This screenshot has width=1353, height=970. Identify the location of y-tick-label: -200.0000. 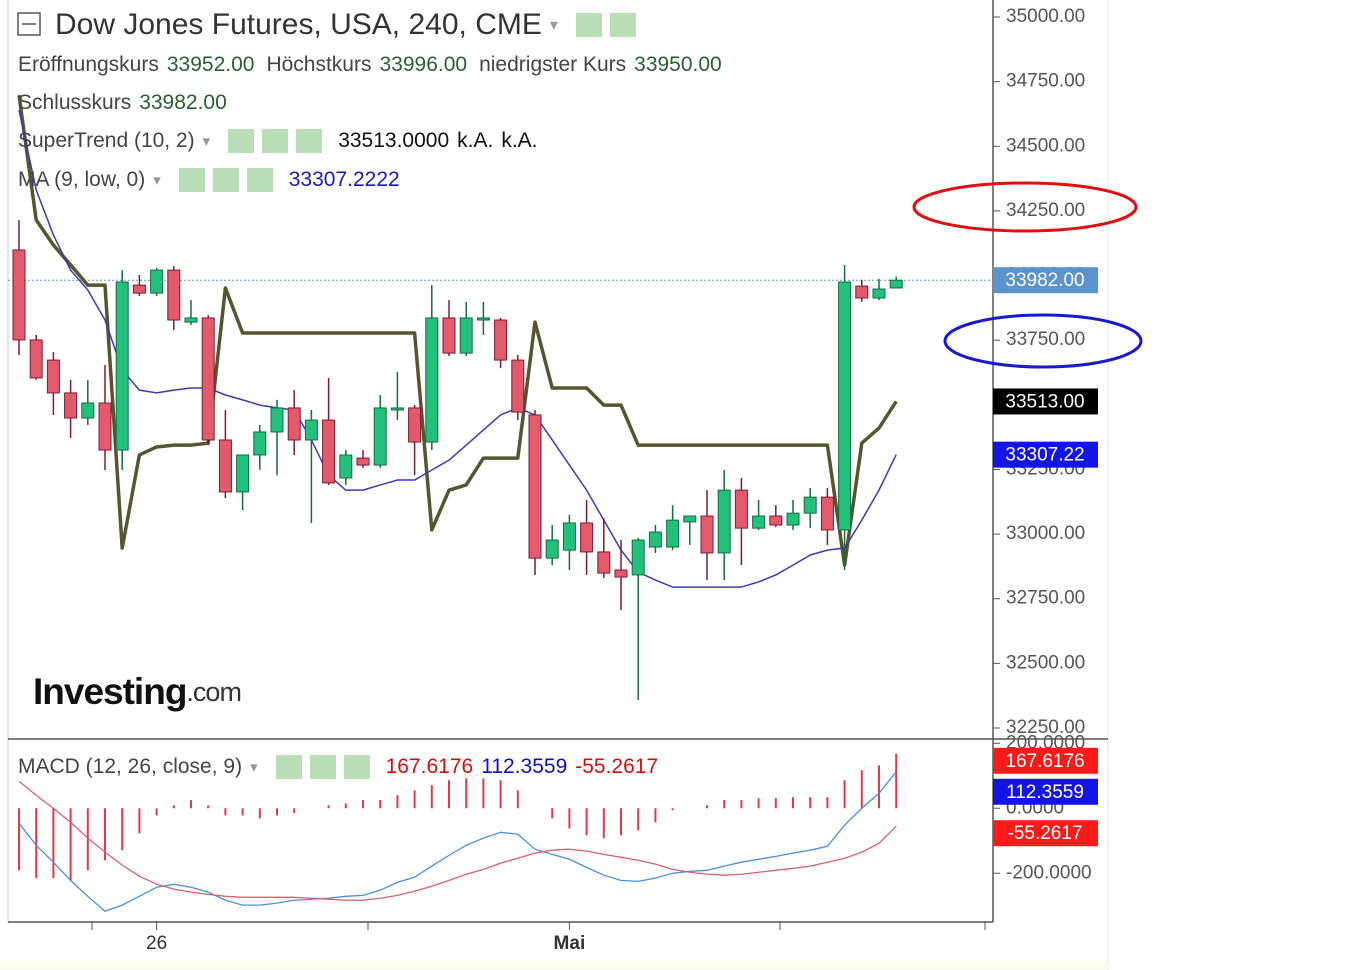
(1049, 872).